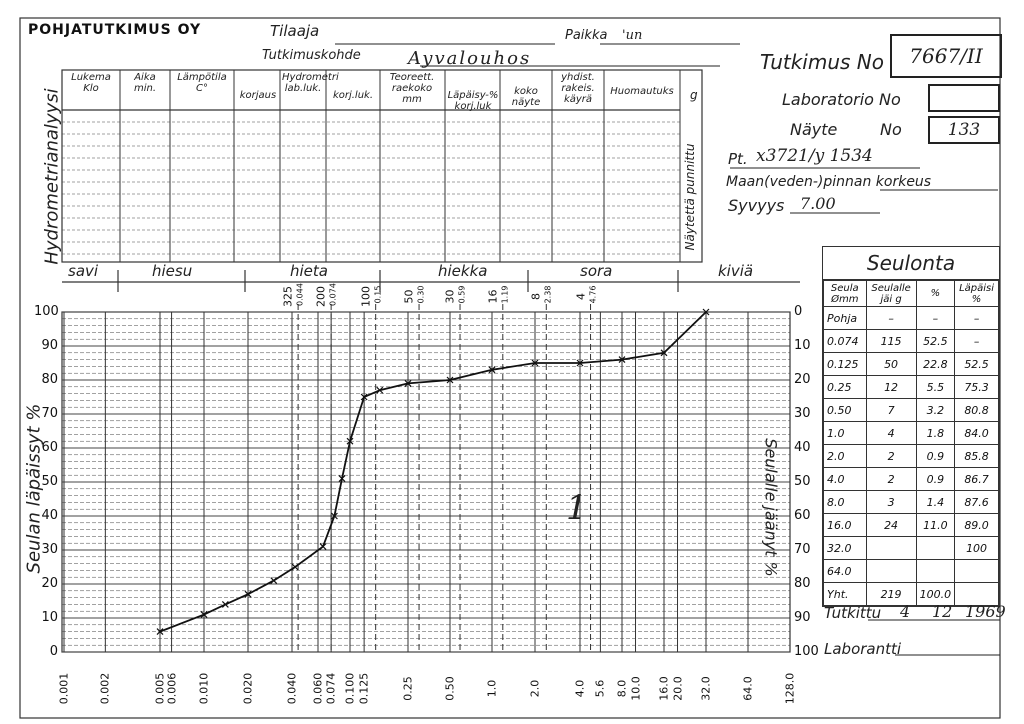 The height and width of the screenshot is (724, 1024). Describe the element at coordinates (248, 688) in the screenshot. I see `x-tick: 0.020` at that location.